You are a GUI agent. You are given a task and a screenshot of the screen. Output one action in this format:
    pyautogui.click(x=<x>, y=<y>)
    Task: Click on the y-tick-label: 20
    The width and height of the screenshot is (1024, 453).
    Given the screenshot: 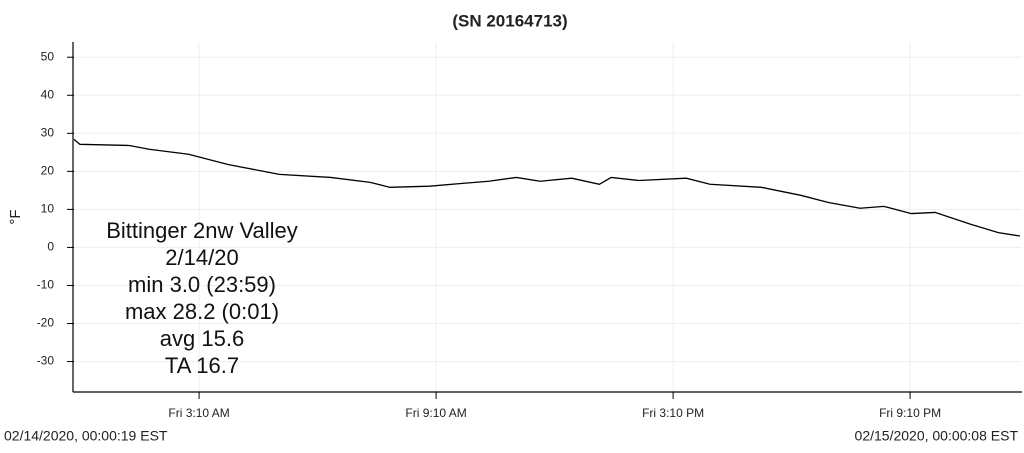 What is the action you would take?
    pyautogui.click(x=48, y=171)
    